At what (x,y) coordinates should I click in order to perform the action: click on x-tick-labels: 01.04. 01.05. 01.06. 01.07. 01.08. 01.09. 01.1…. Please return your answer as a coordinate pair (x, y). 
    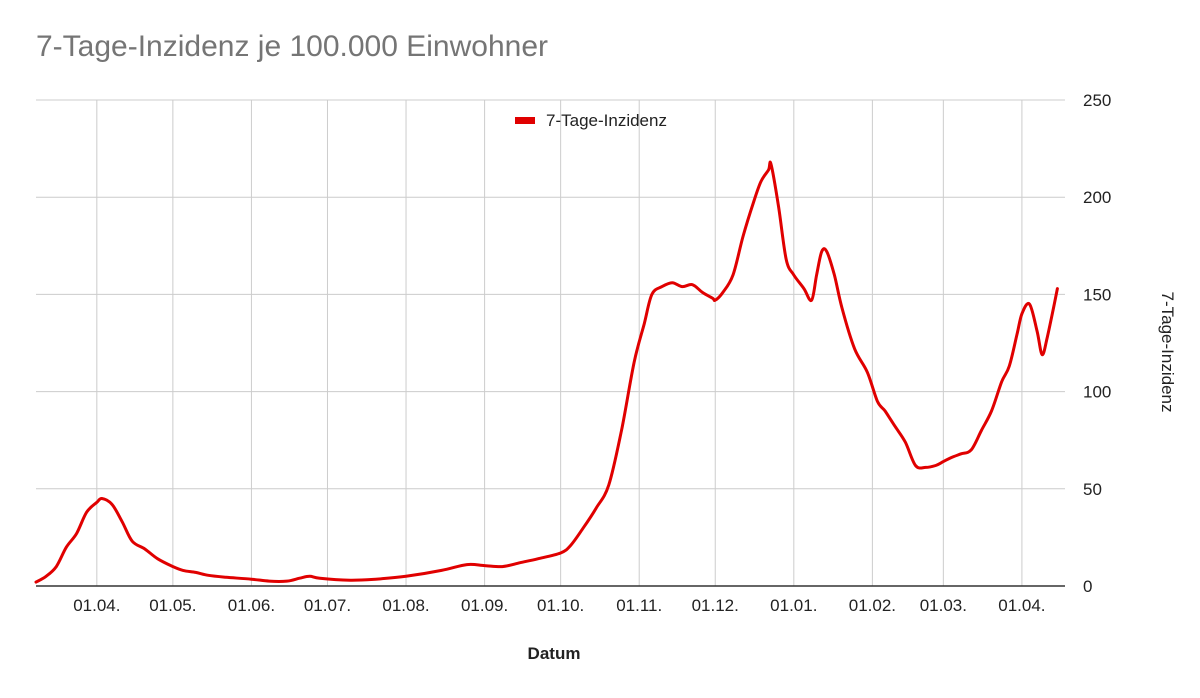
    Looking at the image, I should click on (559, 605).